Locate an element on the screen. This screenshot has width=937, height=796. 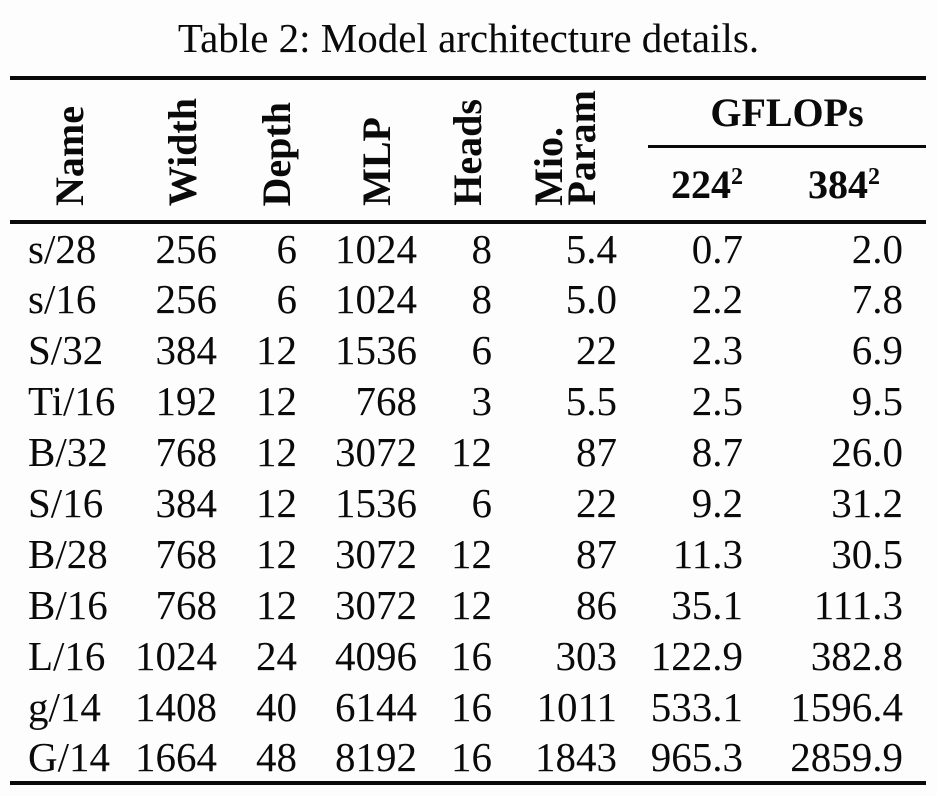
cell-name: L/16 is located at coordinates (67, 655).